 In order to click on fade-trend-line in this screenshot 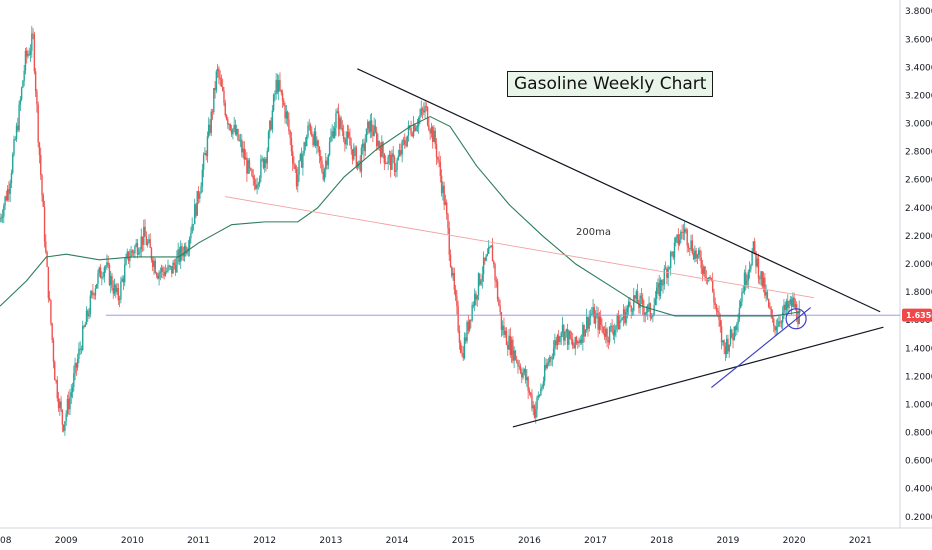, I will do `click(519, 247)`.